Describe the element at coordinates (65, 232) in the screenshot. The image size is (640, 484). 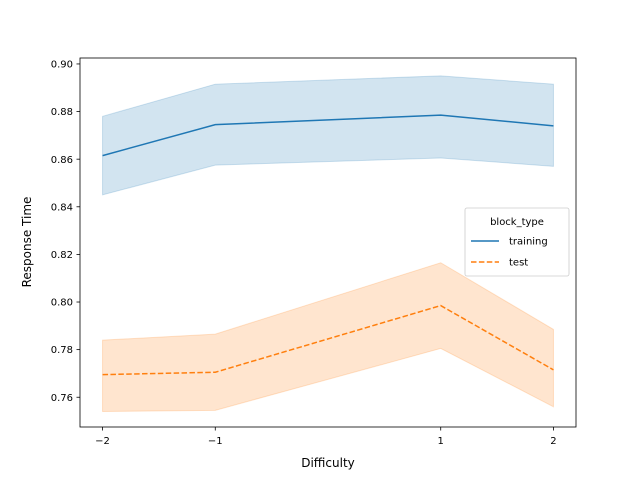
I see `y-axis: 0.76 0.78 0.80 0.82 0.84 0.86 0.88 0.90` at that location.